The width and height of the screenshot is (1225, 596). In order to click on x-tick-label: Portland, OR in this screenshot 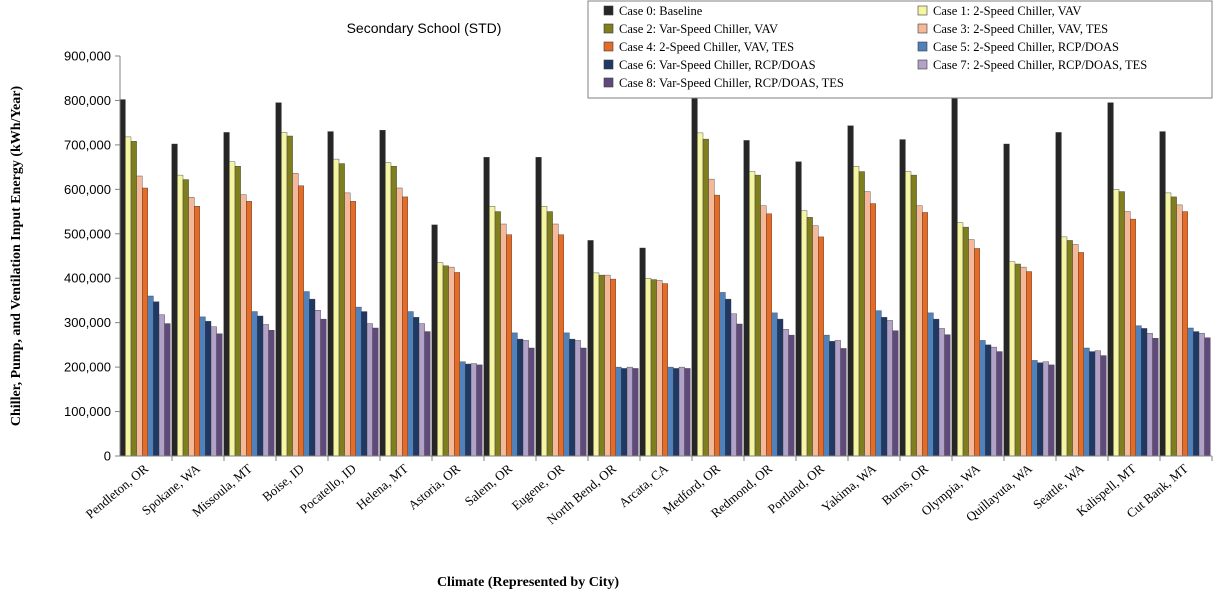, I will do `click(796, 489)`.